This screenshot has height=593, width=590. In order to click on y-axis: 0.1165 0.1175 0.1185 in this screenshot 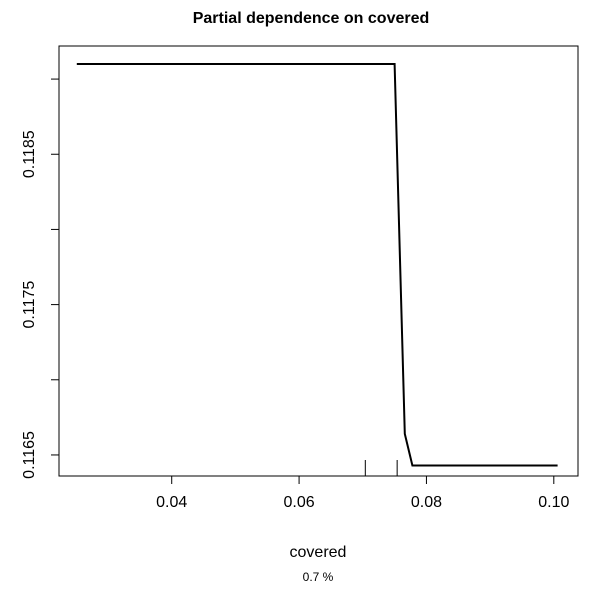, I will do `click(40, 278)`.